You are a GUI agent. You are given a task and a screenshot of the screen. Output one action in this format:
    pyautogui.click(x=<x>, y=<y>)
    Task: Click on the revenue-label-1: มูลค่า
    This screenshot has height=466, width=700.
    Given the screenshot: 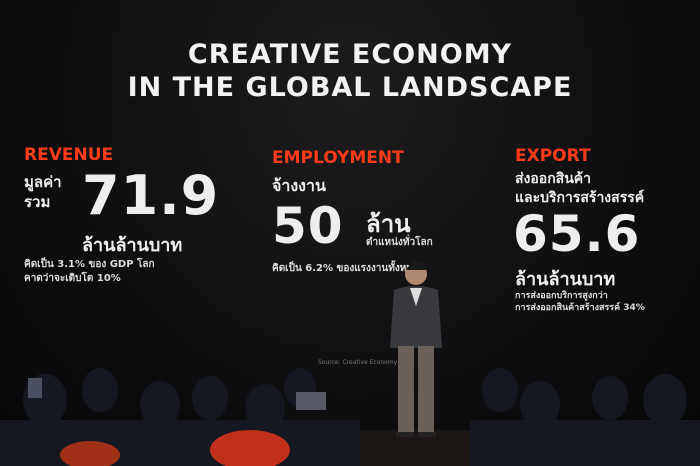 What is the action you would take?
    pyautogui.click(x=43, y=182)
    